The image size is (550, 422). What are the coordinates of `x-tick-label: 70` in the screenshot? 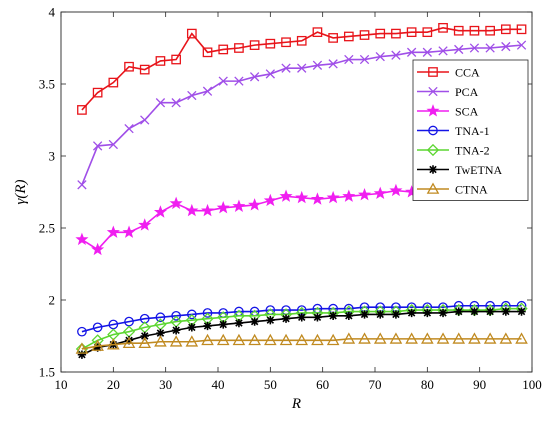 It's located at (375, 384).